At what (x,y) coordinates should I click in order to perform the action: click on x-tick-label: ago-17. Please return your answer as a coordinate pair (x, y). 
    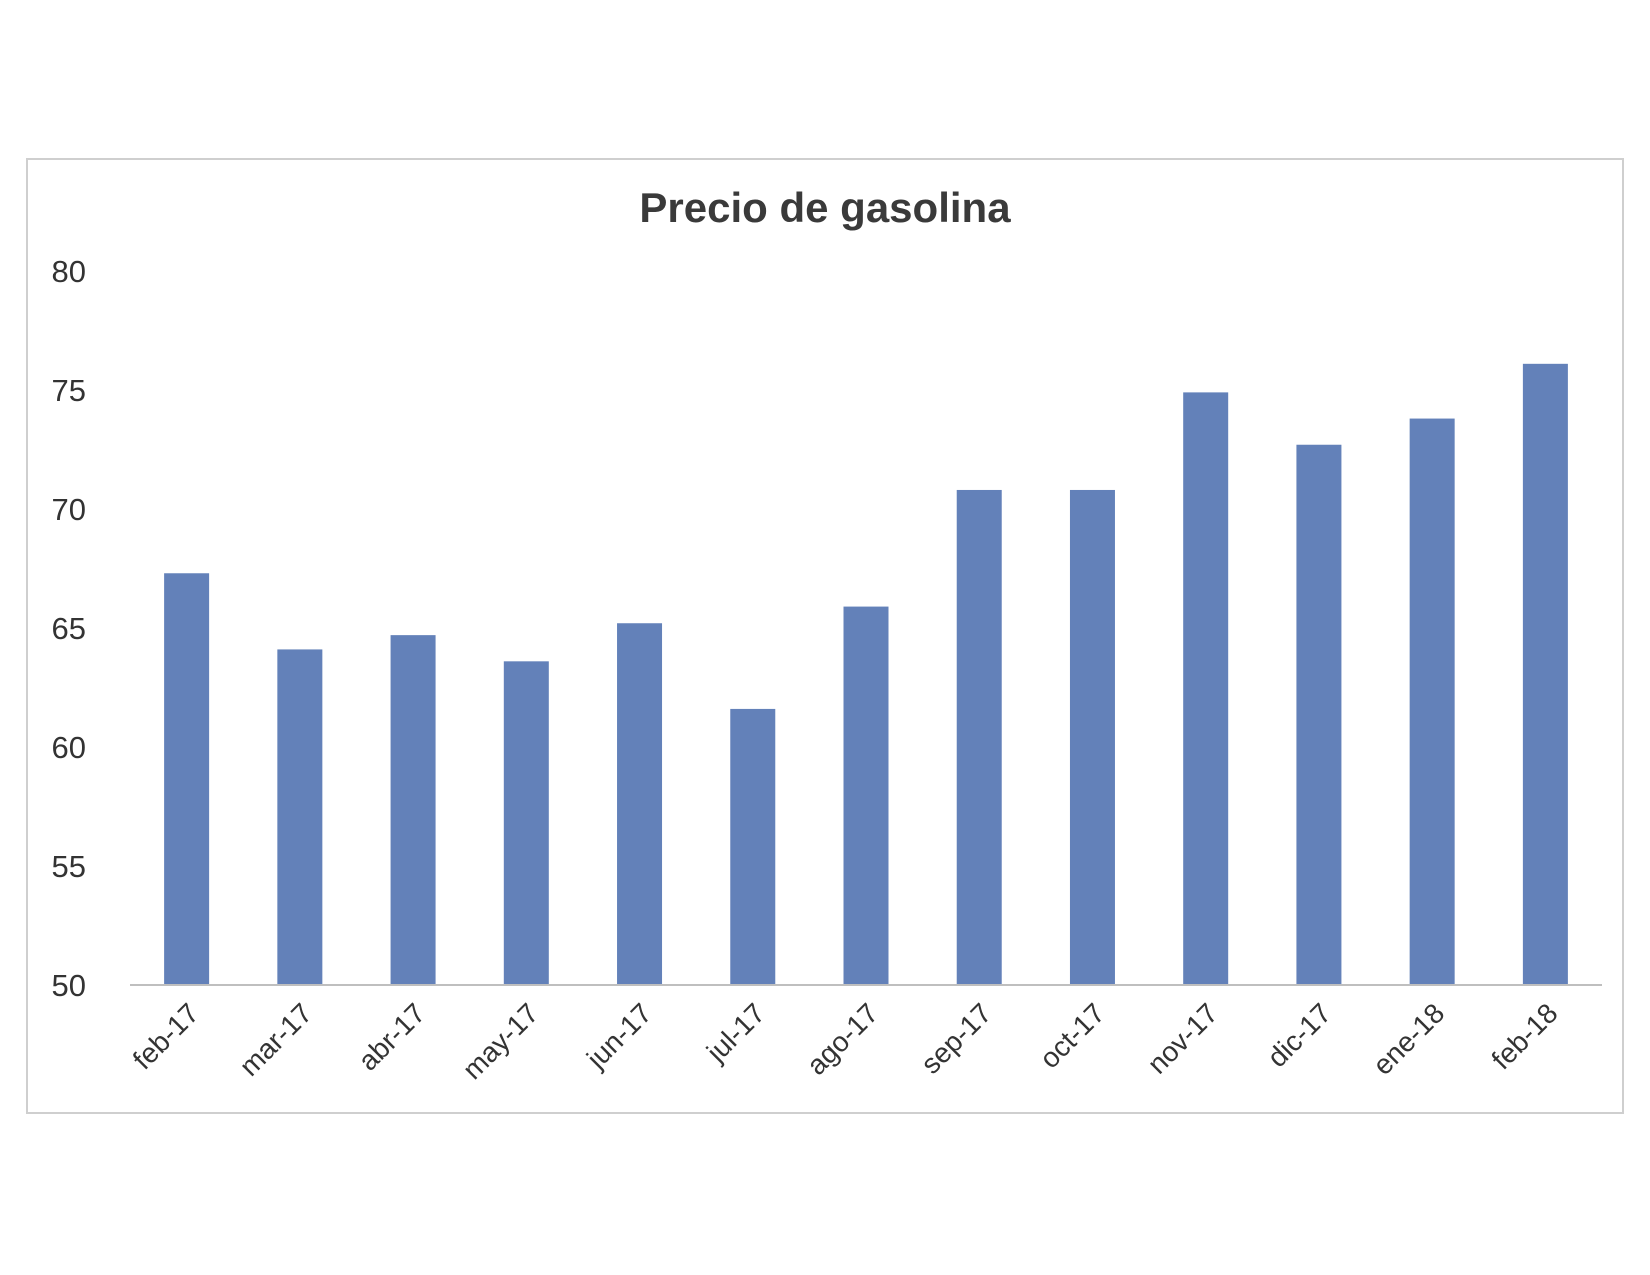
    Looking at the image, I should click on (843, 1039).